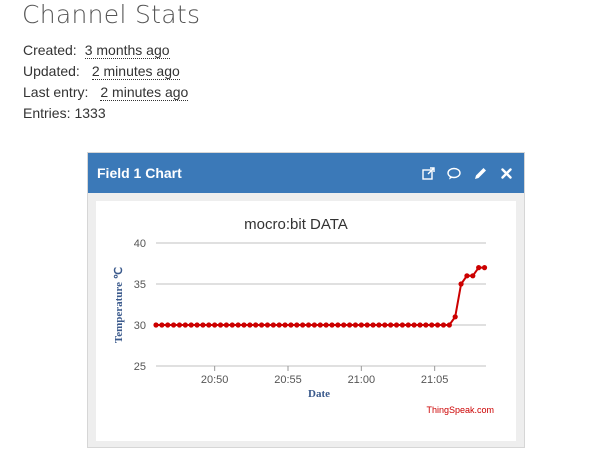 This screenshot has height=461, width=600. Describe the element at coordinates (90, 113) in the screenshot. I see `entries-value: 1333` at that location.